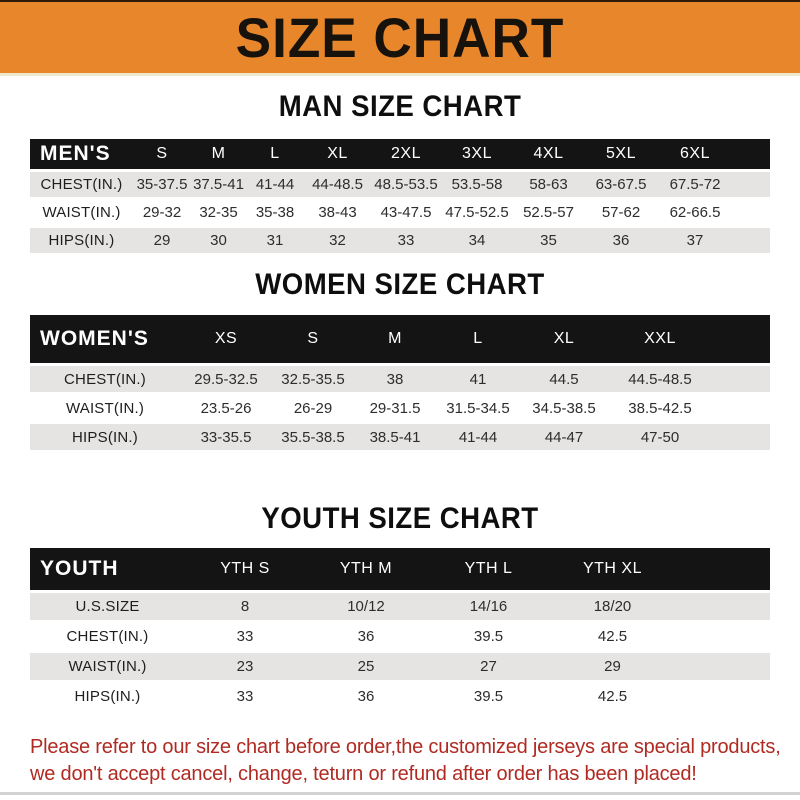 Image resolution: width=800 pixels, height=800 pixels. Describe the element at coordinates (564, 379) in the screenshot. I see `size-value-cell: 44.5` at that location.